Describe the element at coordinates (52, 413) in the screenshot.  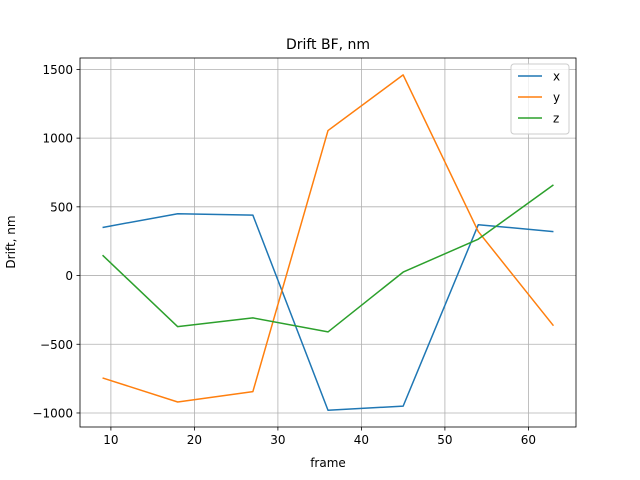
I see `y-tick-label: −1000` at that location.